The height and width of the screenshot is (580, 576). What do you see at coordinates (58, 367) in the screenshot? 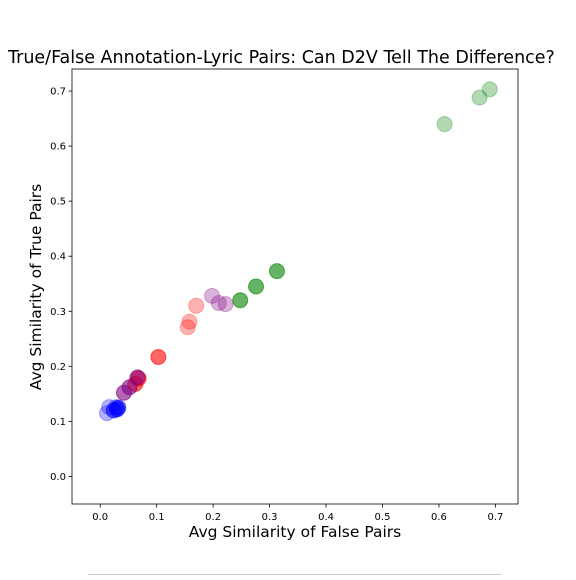
I see `y-tick-label-2: 0.2` at bounding box center [58, 367].